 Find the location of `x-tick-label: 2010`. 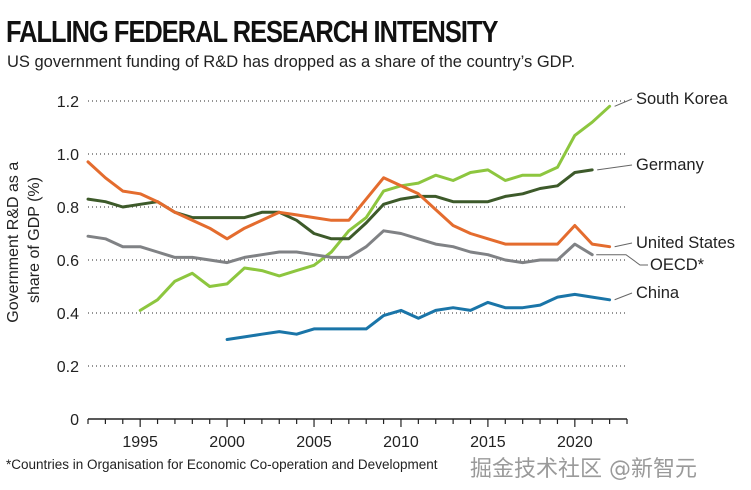

x-tick-label: 2010 is located at coordinates (401, 442).